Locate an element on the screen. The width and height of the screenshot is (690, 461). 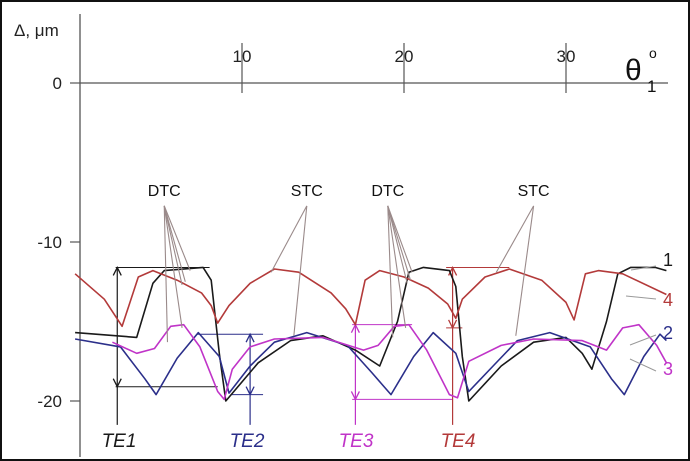
te-label: TE2 is located at coordinates (247, 441).